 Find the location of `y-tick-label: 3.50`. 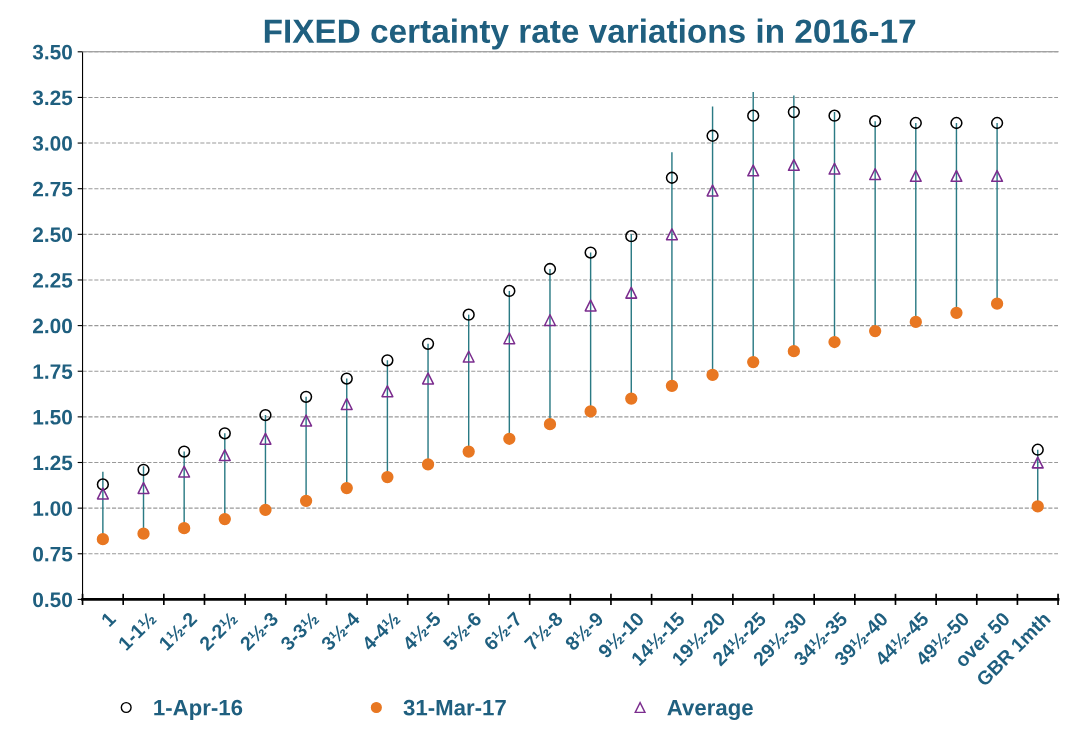

y-tick-label: 3.50 is located at coordinates (52, 52).